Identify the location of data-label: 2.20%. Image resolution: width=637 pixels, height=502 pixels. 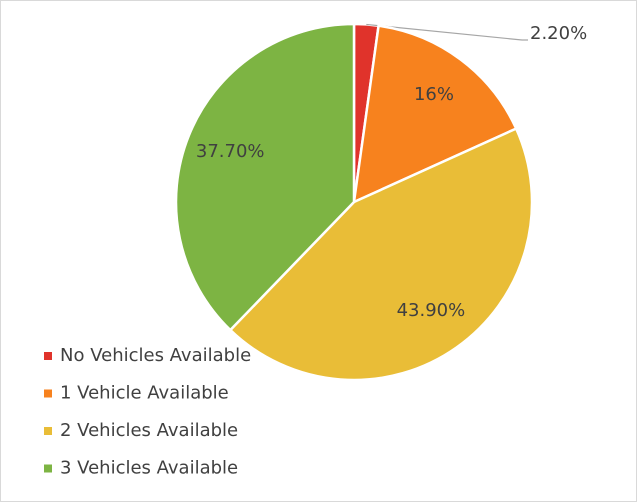
(558, 33).